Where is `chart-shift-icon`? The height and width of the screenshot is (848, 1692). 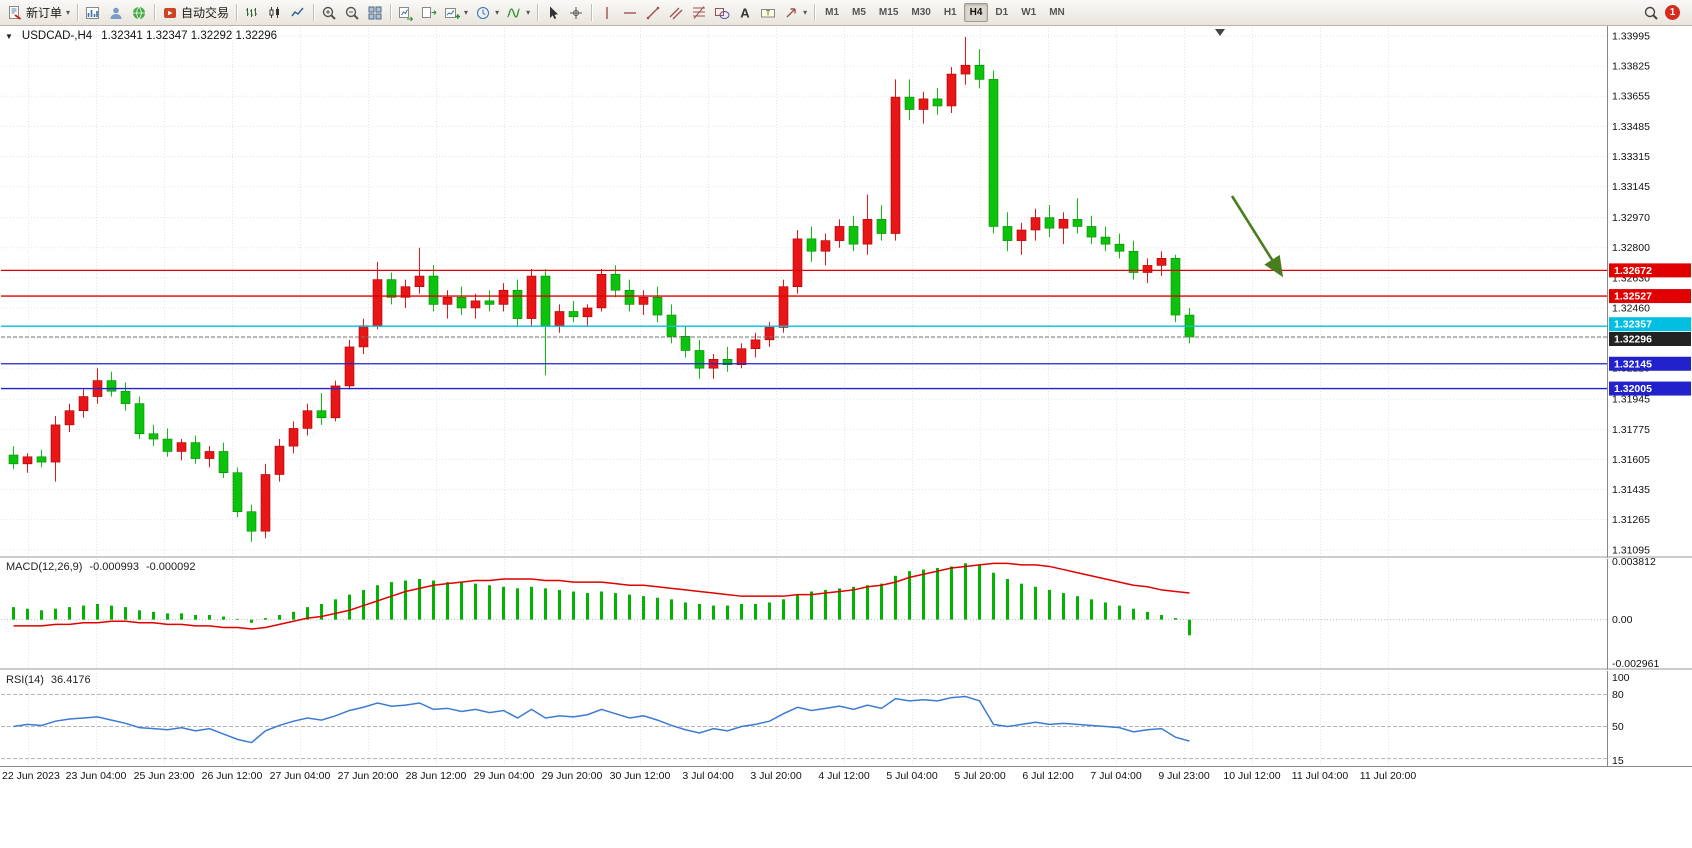 chart-shift-icon is located at coordinates (429, 13).